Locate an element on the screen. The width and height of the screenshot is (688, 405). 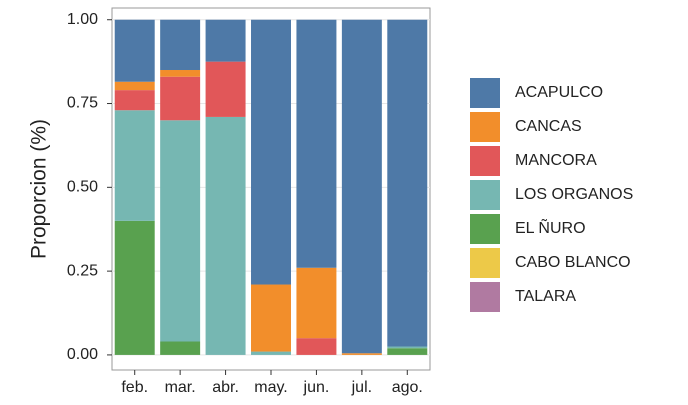
x-tick-label: mar. is located at coordinates (180, 387).